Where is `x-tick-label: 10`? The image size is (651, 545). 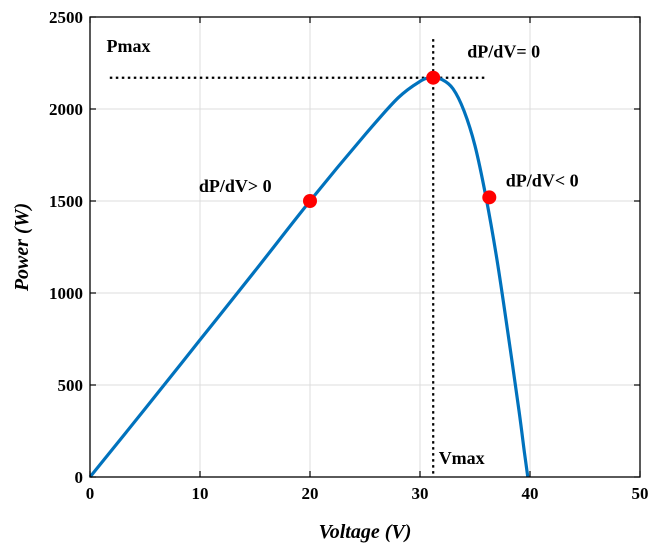 x-tick-label: 10 is located at coordinates (200, 493).